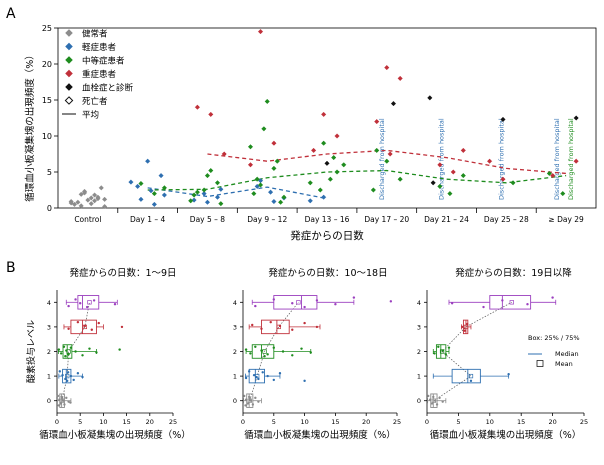 The height and width of the screenshot is (465, 604). Describe the element at coordinates (90, 115) in the screenshot. I see `legend-label: 平均` at that location.